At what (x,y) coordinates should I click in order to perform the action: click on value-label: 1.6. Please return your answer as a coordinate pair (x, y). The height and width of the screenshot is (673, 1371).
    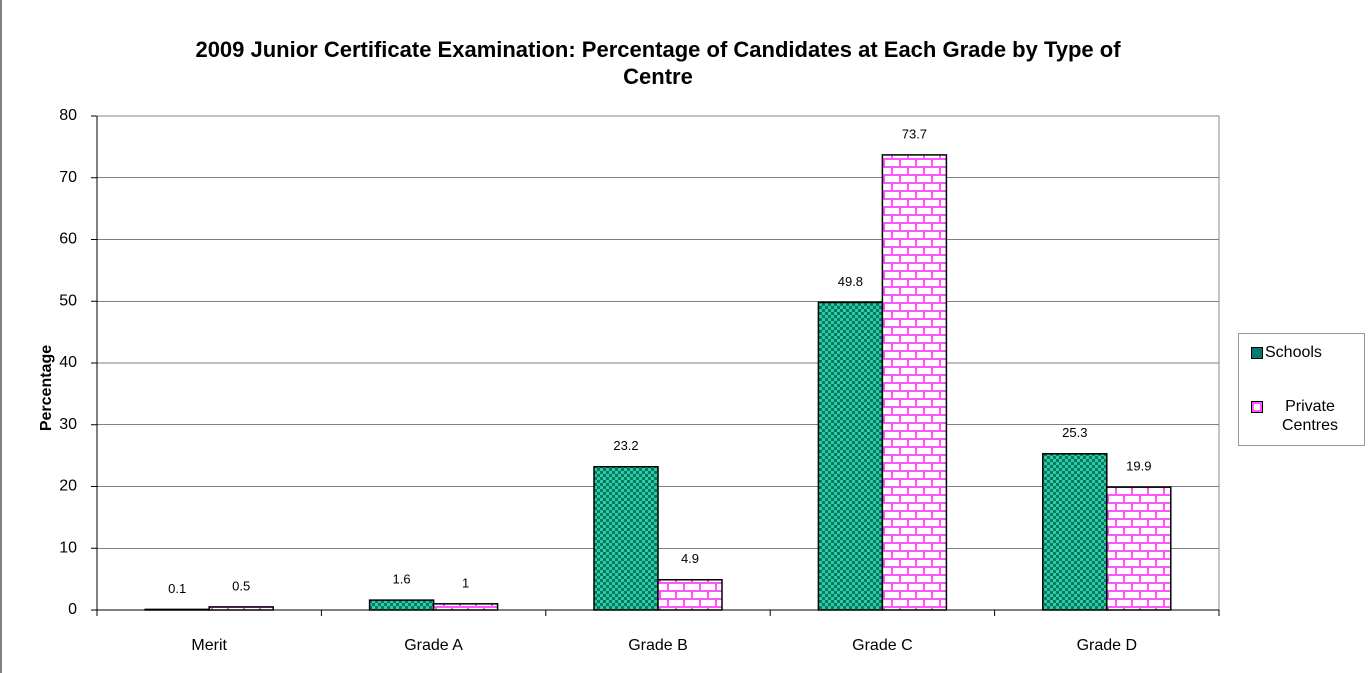
    Looking at the image, I should click on (402, 579).